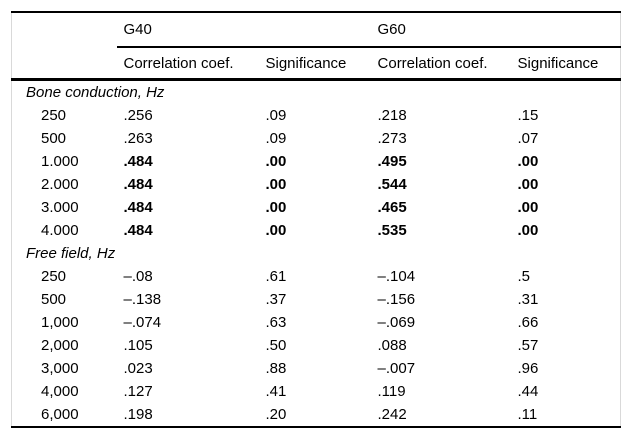  I want to click on g60-correlation-cell: .544, so click(392, 184).